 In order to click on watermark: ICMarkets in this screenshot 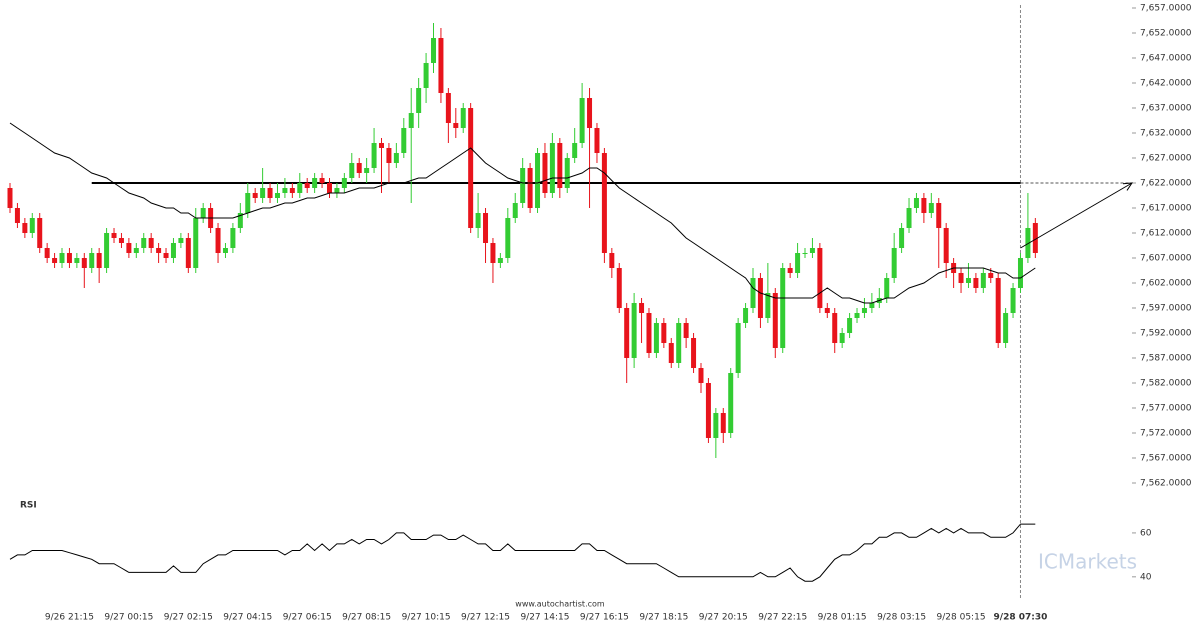, I will do `click(1087, 562)`.